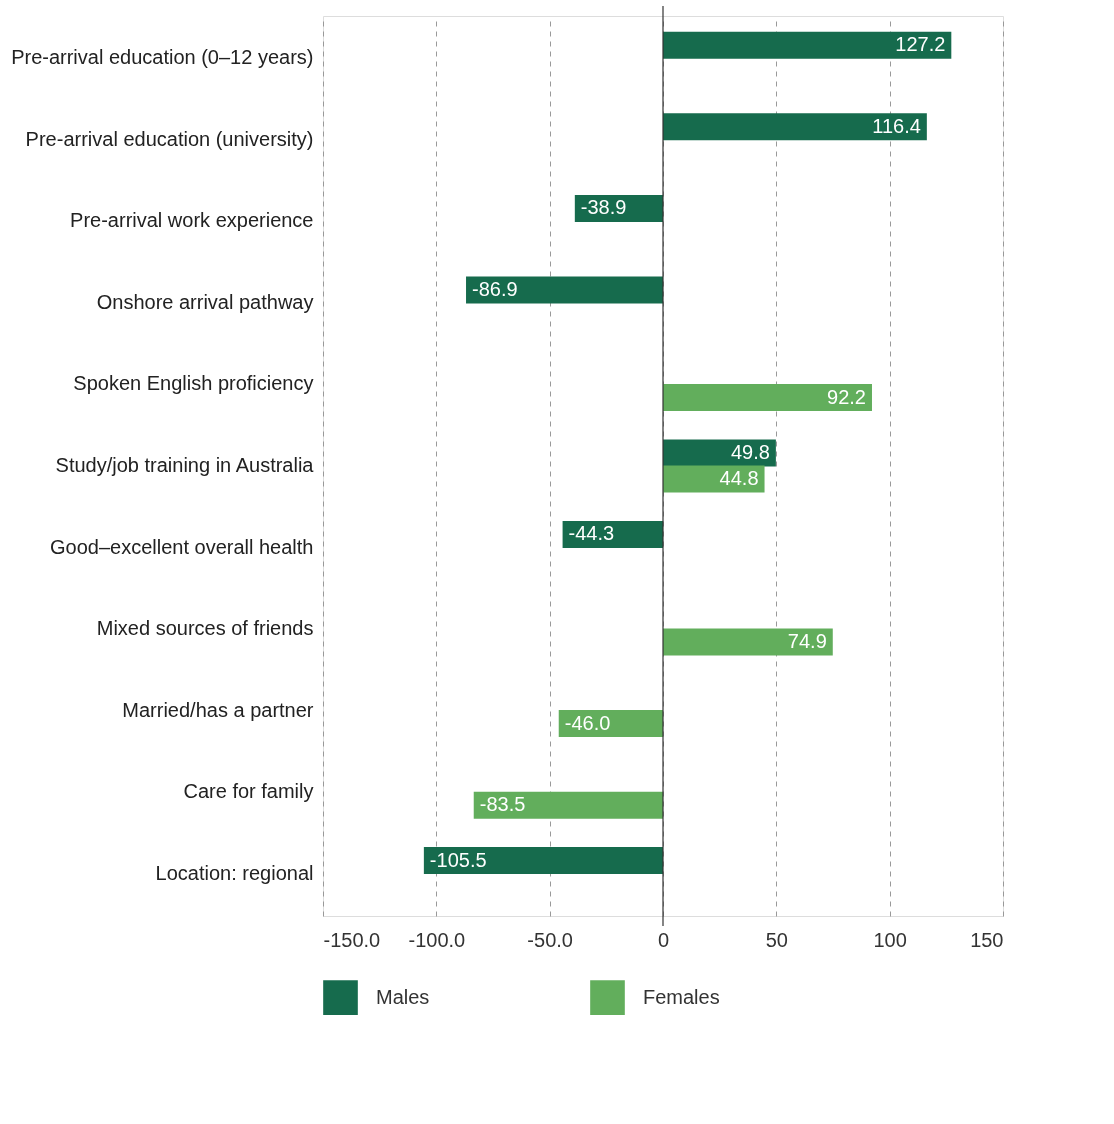 This screenshot has height=1124, width=1114. I want to click on y-tick-label: Married/has a partner, so click(218, 709).